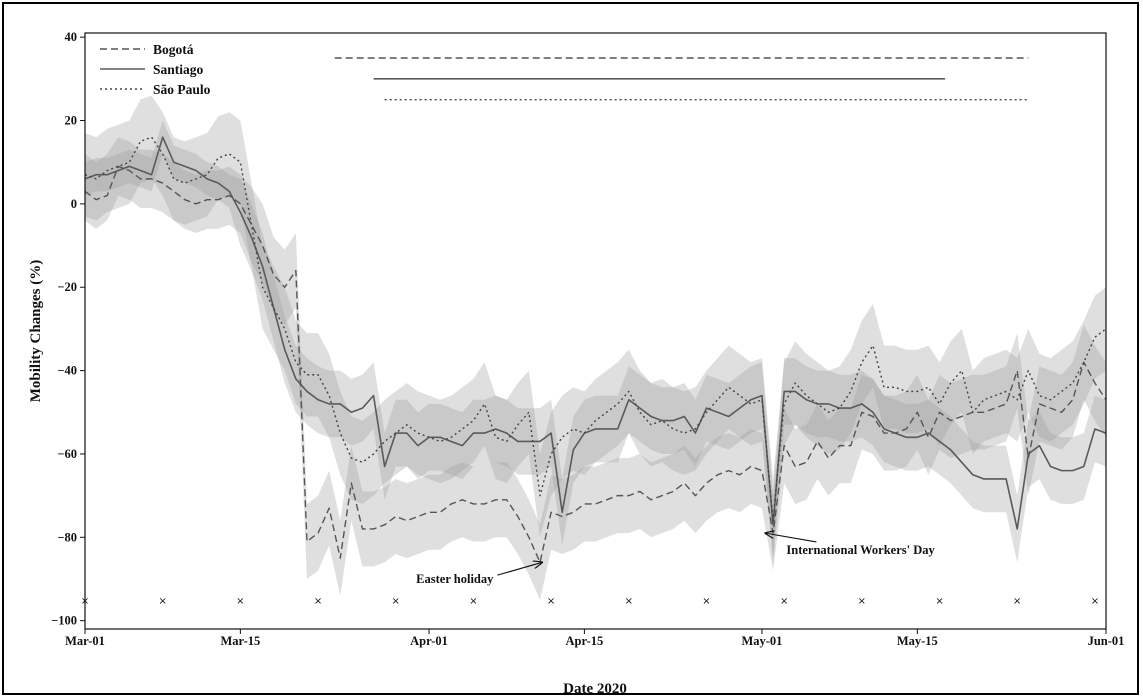  Describe the element at coordinates (71, 121) in the screenshot. I see `y-tick-label: 20` at that location.